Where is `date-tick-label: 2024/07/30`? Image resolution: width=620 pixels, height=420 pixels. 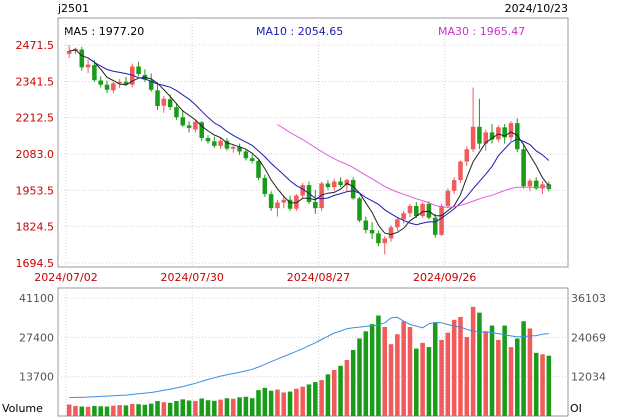
date-tick-label: 2024/07/30 is located at coordinates (192, 277).